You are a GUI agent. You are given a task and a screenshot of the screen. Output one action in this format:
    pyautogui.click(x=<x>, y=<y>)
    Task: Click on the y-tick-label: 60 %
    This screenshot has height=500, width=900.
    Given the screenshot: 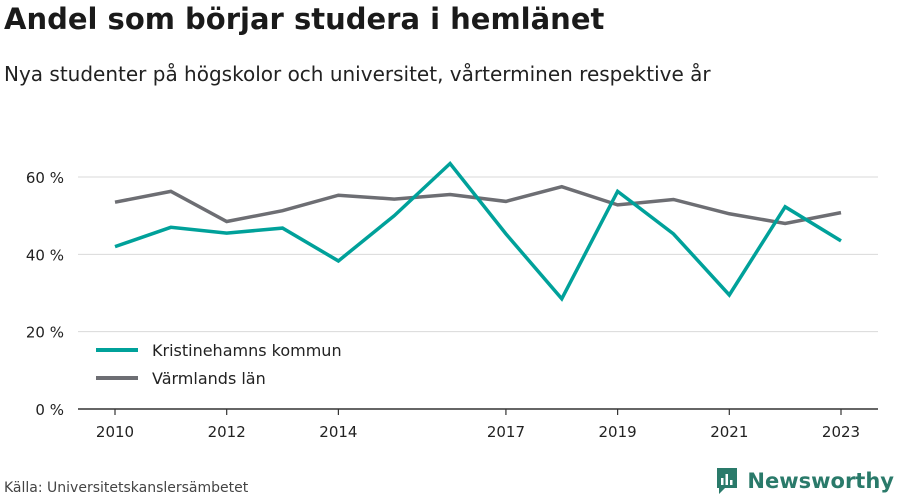 What is the action you would take?
    pyautogui.click(x=45, y=178)
    